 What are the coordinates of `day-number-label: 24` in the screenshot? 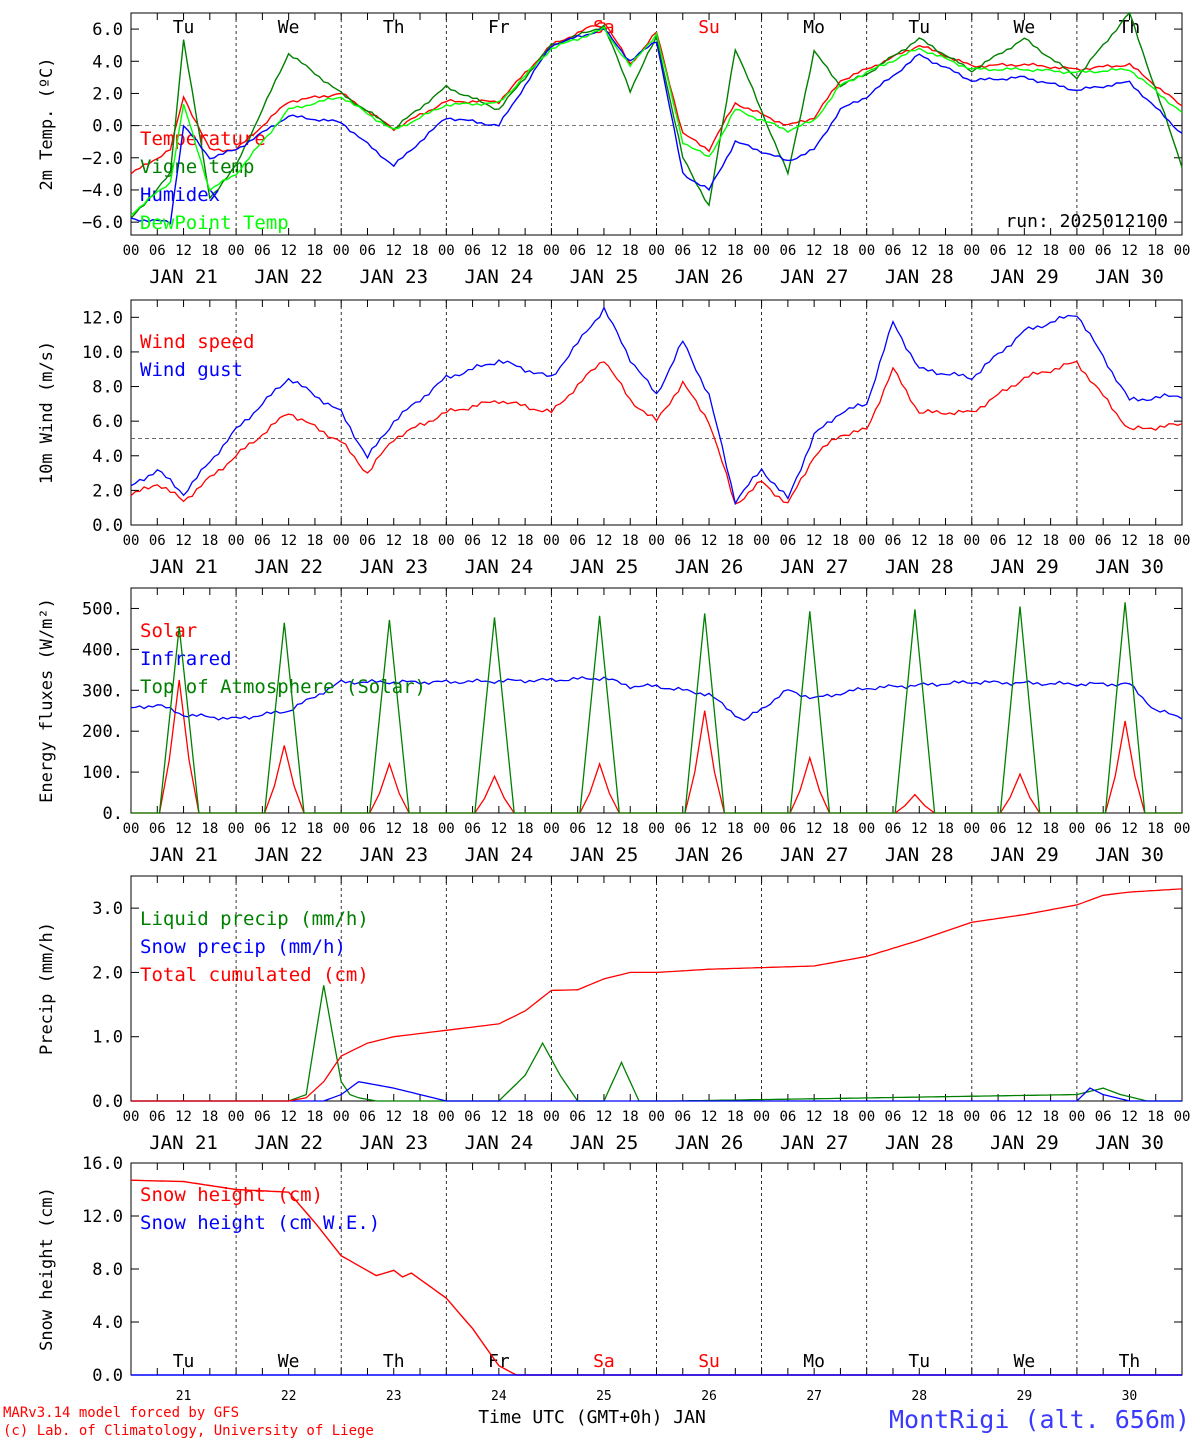 It's located at (499, 1396).